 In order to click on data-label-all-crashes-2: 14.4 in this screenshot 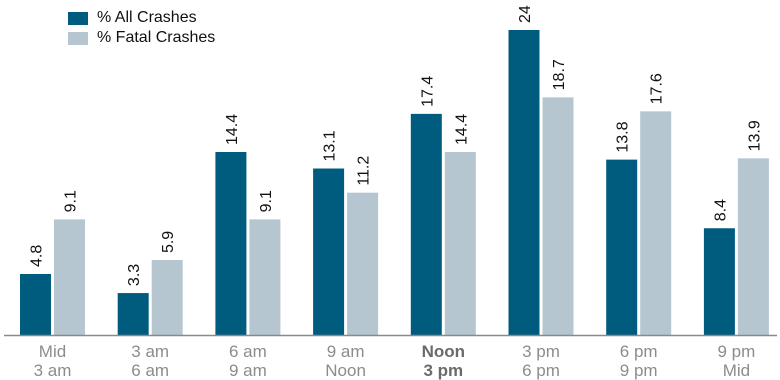, I will do `click(232, 129)`.